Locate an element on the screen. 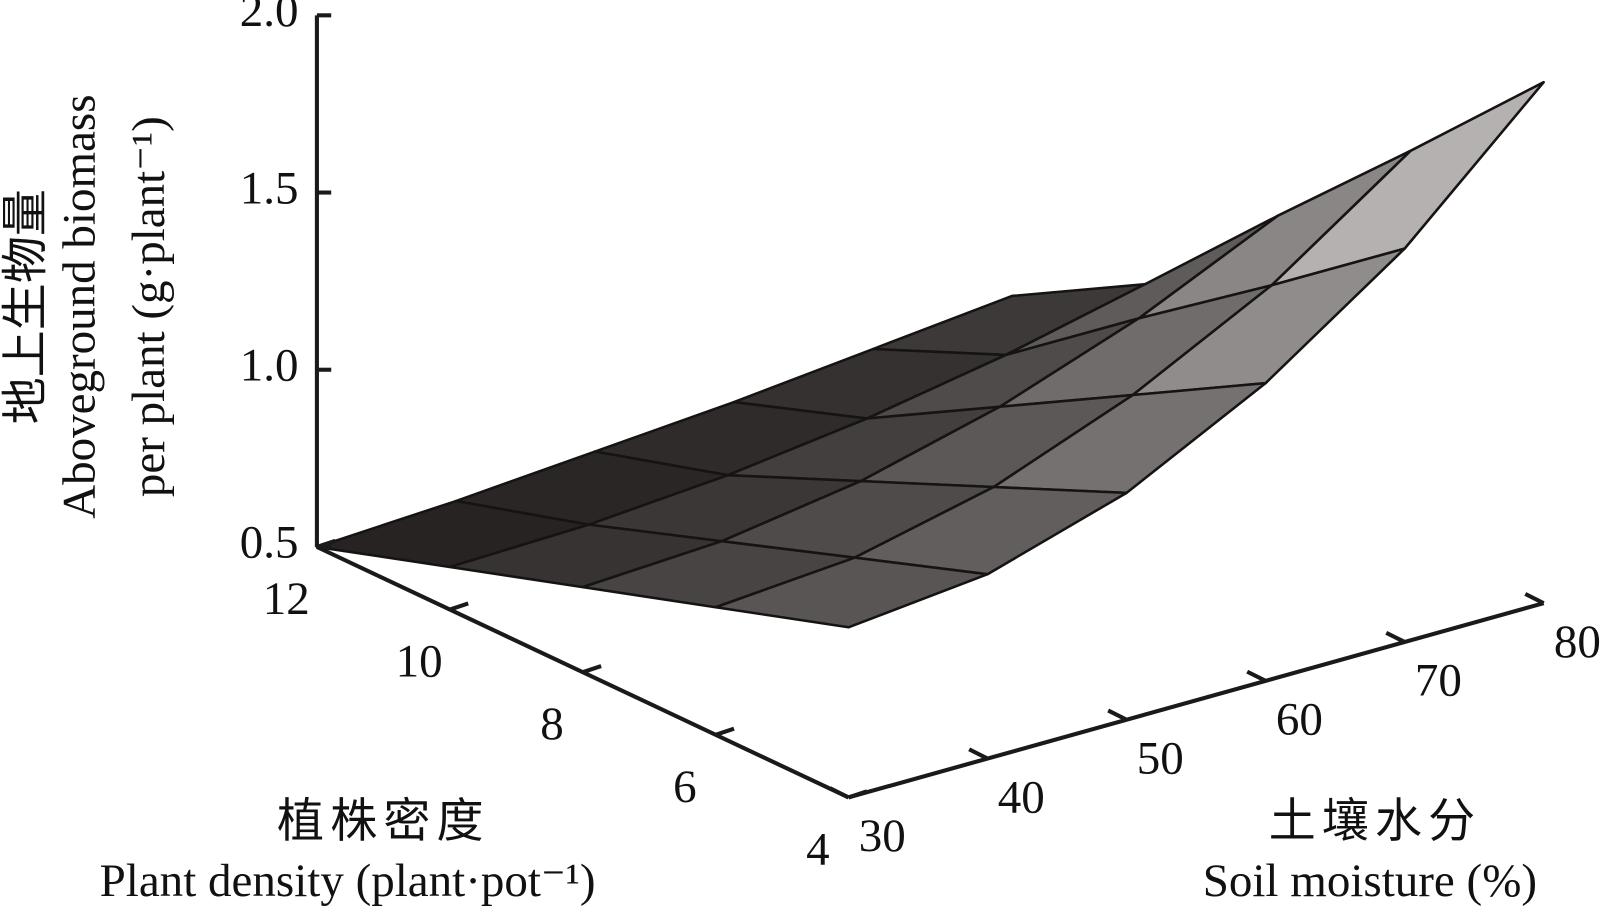 This screenshot has width=1603, height=914. x-axis is located at coordinates (1196, 700).